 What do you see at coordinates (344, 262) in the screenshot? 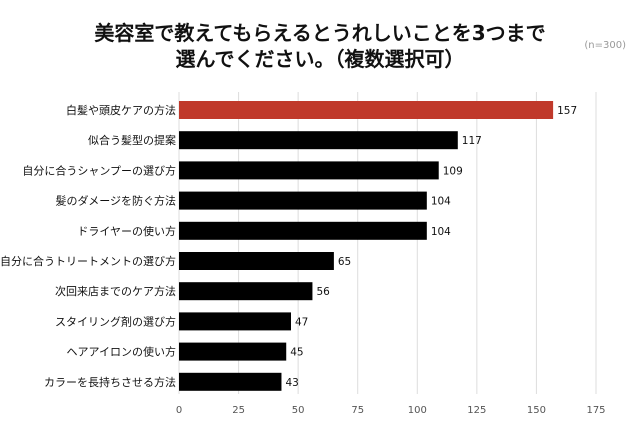
I see `value-label: 65` at bounding box center [344, 262].